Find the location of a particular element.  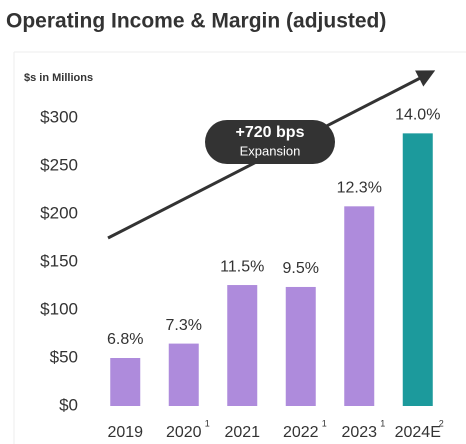

margin-label: 6.8% is located at coordinates (125, 339).